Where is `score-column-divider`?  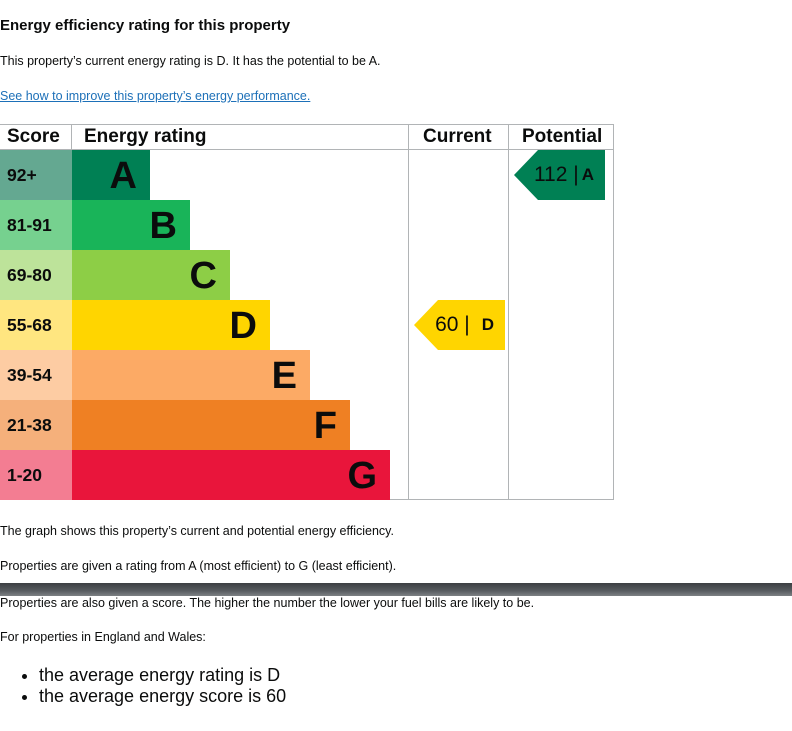
score-column-divider is located at coordinates (71, 137).